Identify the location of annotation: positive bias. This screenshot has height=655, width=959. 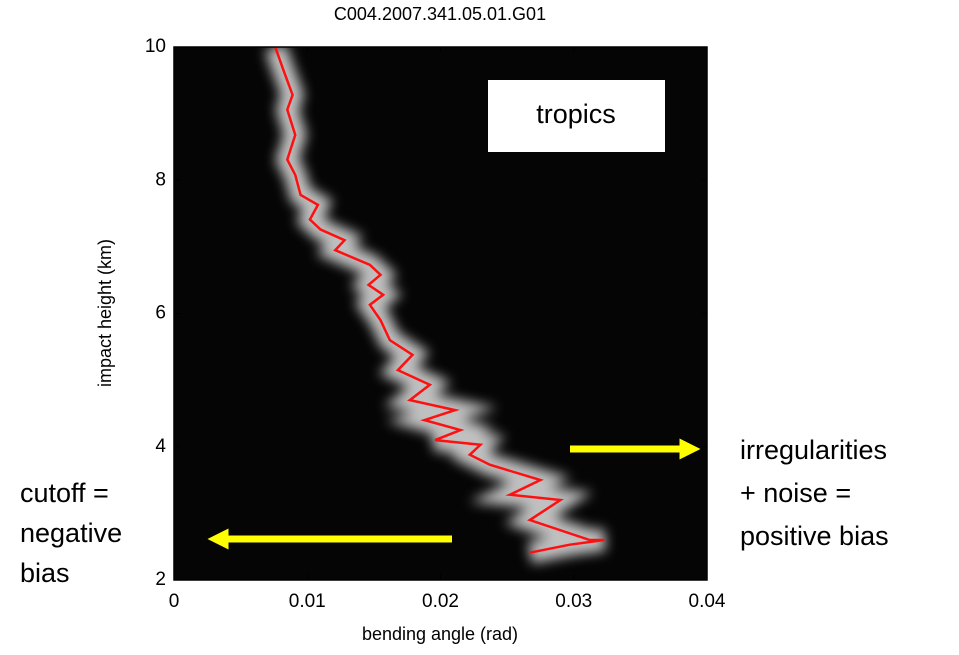
(814, 536).